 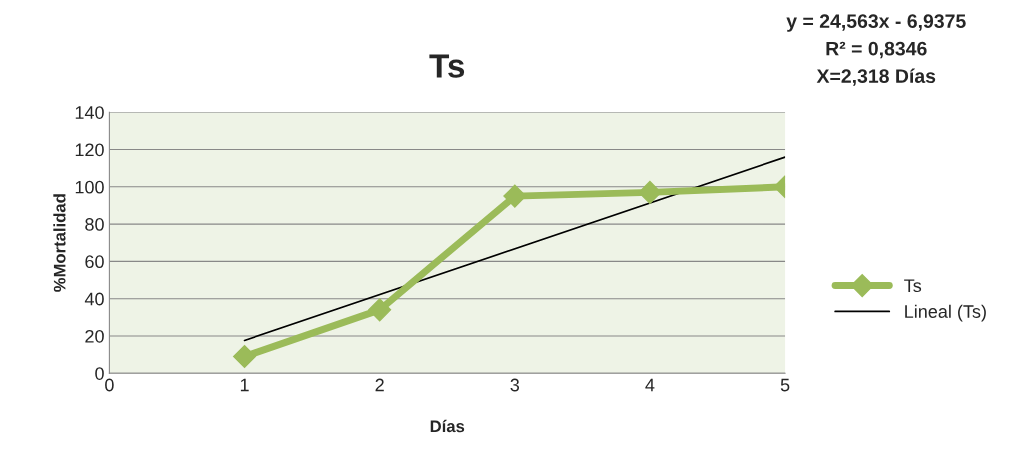 I want to click on y-tick-label: 100, so click(x=89, y=187).